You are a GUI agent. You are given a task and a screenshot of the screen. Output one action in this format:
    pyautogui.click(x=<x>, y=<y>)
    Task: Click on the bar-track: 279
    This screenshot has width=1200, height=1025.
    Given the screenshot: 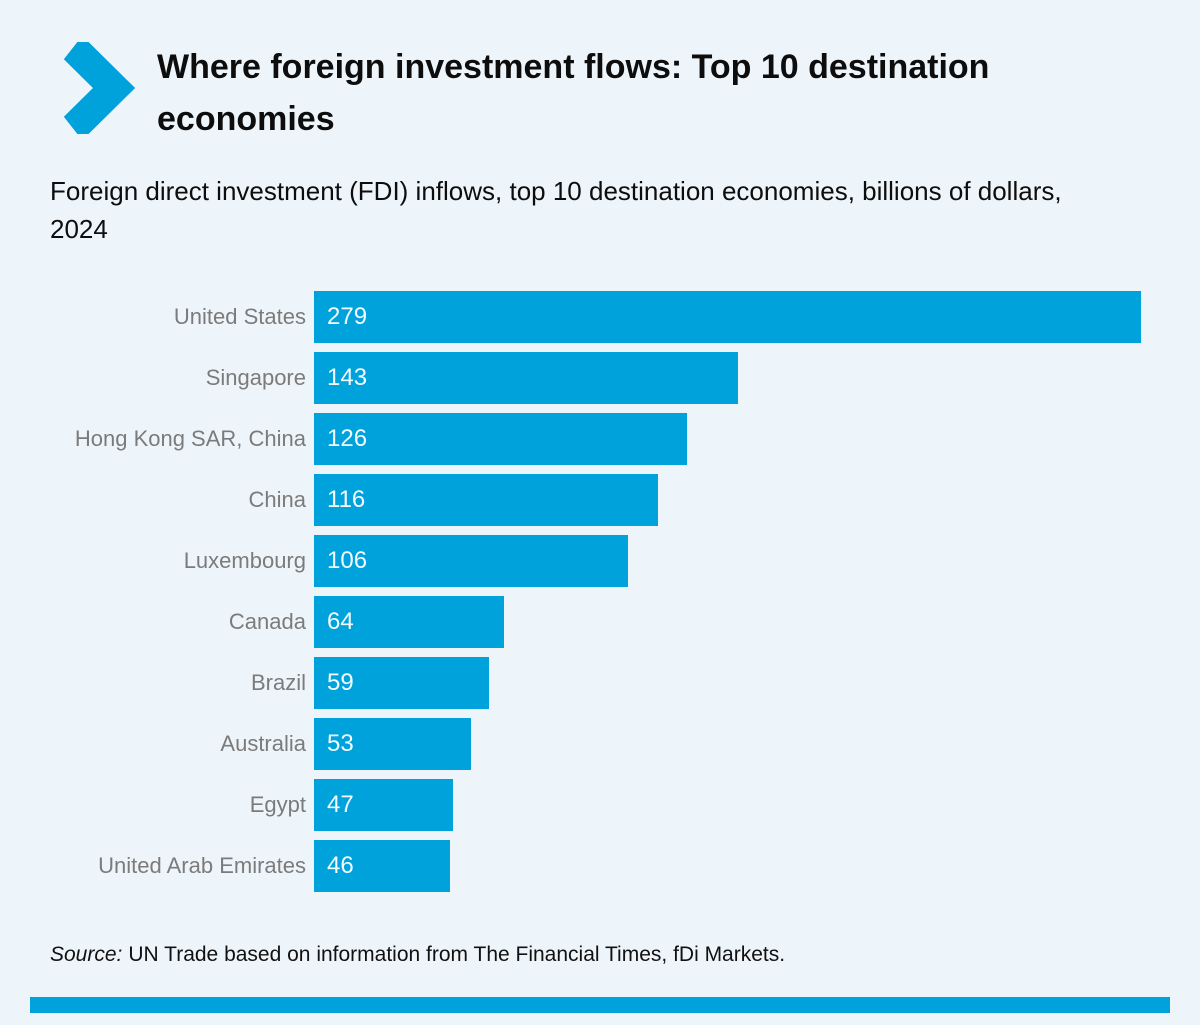 What is the action you would take?
    pyautogui.click(x=727, y=316)
    